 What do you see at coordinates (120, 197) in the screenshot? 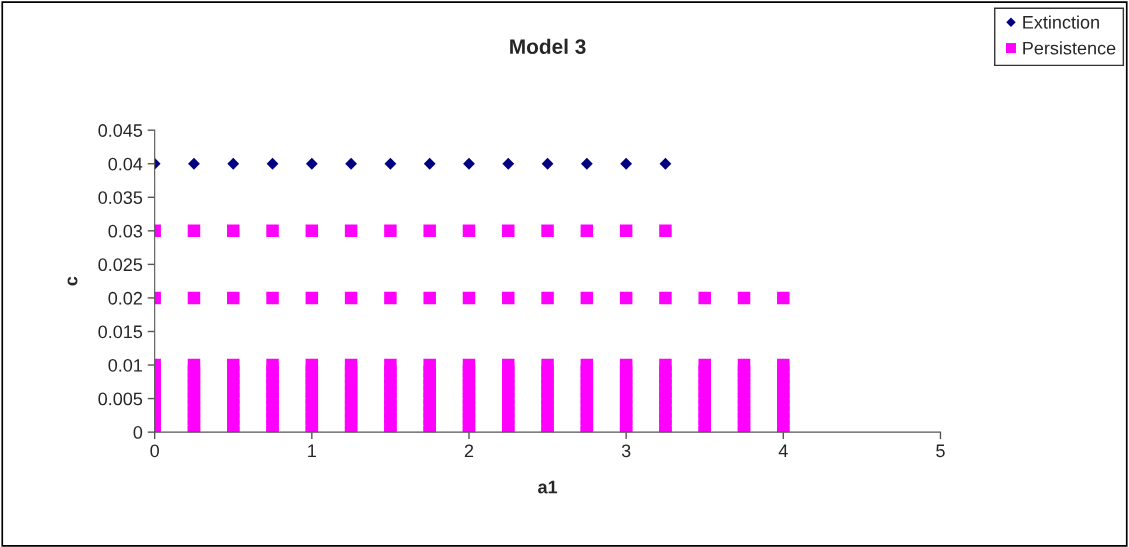
I see `y-tick-label: 0.035` at bounding box center [120, 197].